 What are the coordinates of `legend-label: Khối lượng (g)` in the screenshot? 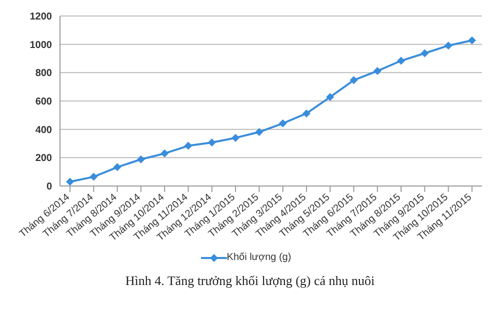 It's located at (259, 257).